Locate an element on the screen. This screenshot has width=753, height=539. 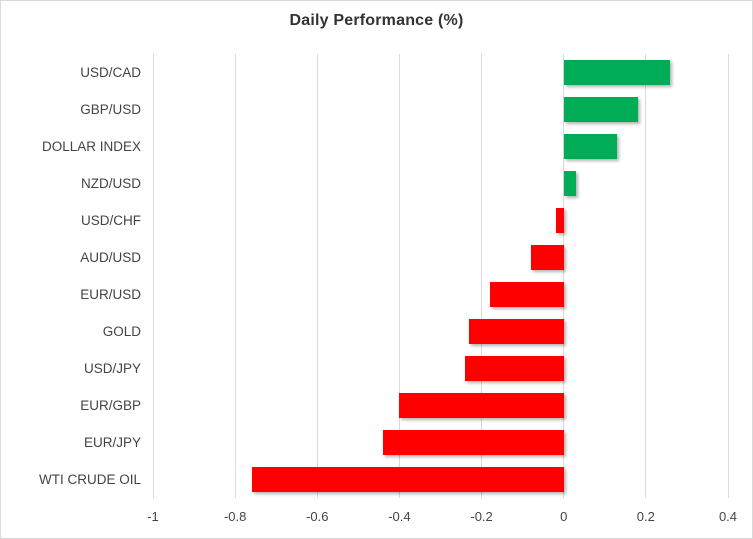
x-tick-label: 0.4 is located at coordinates (728, 516).